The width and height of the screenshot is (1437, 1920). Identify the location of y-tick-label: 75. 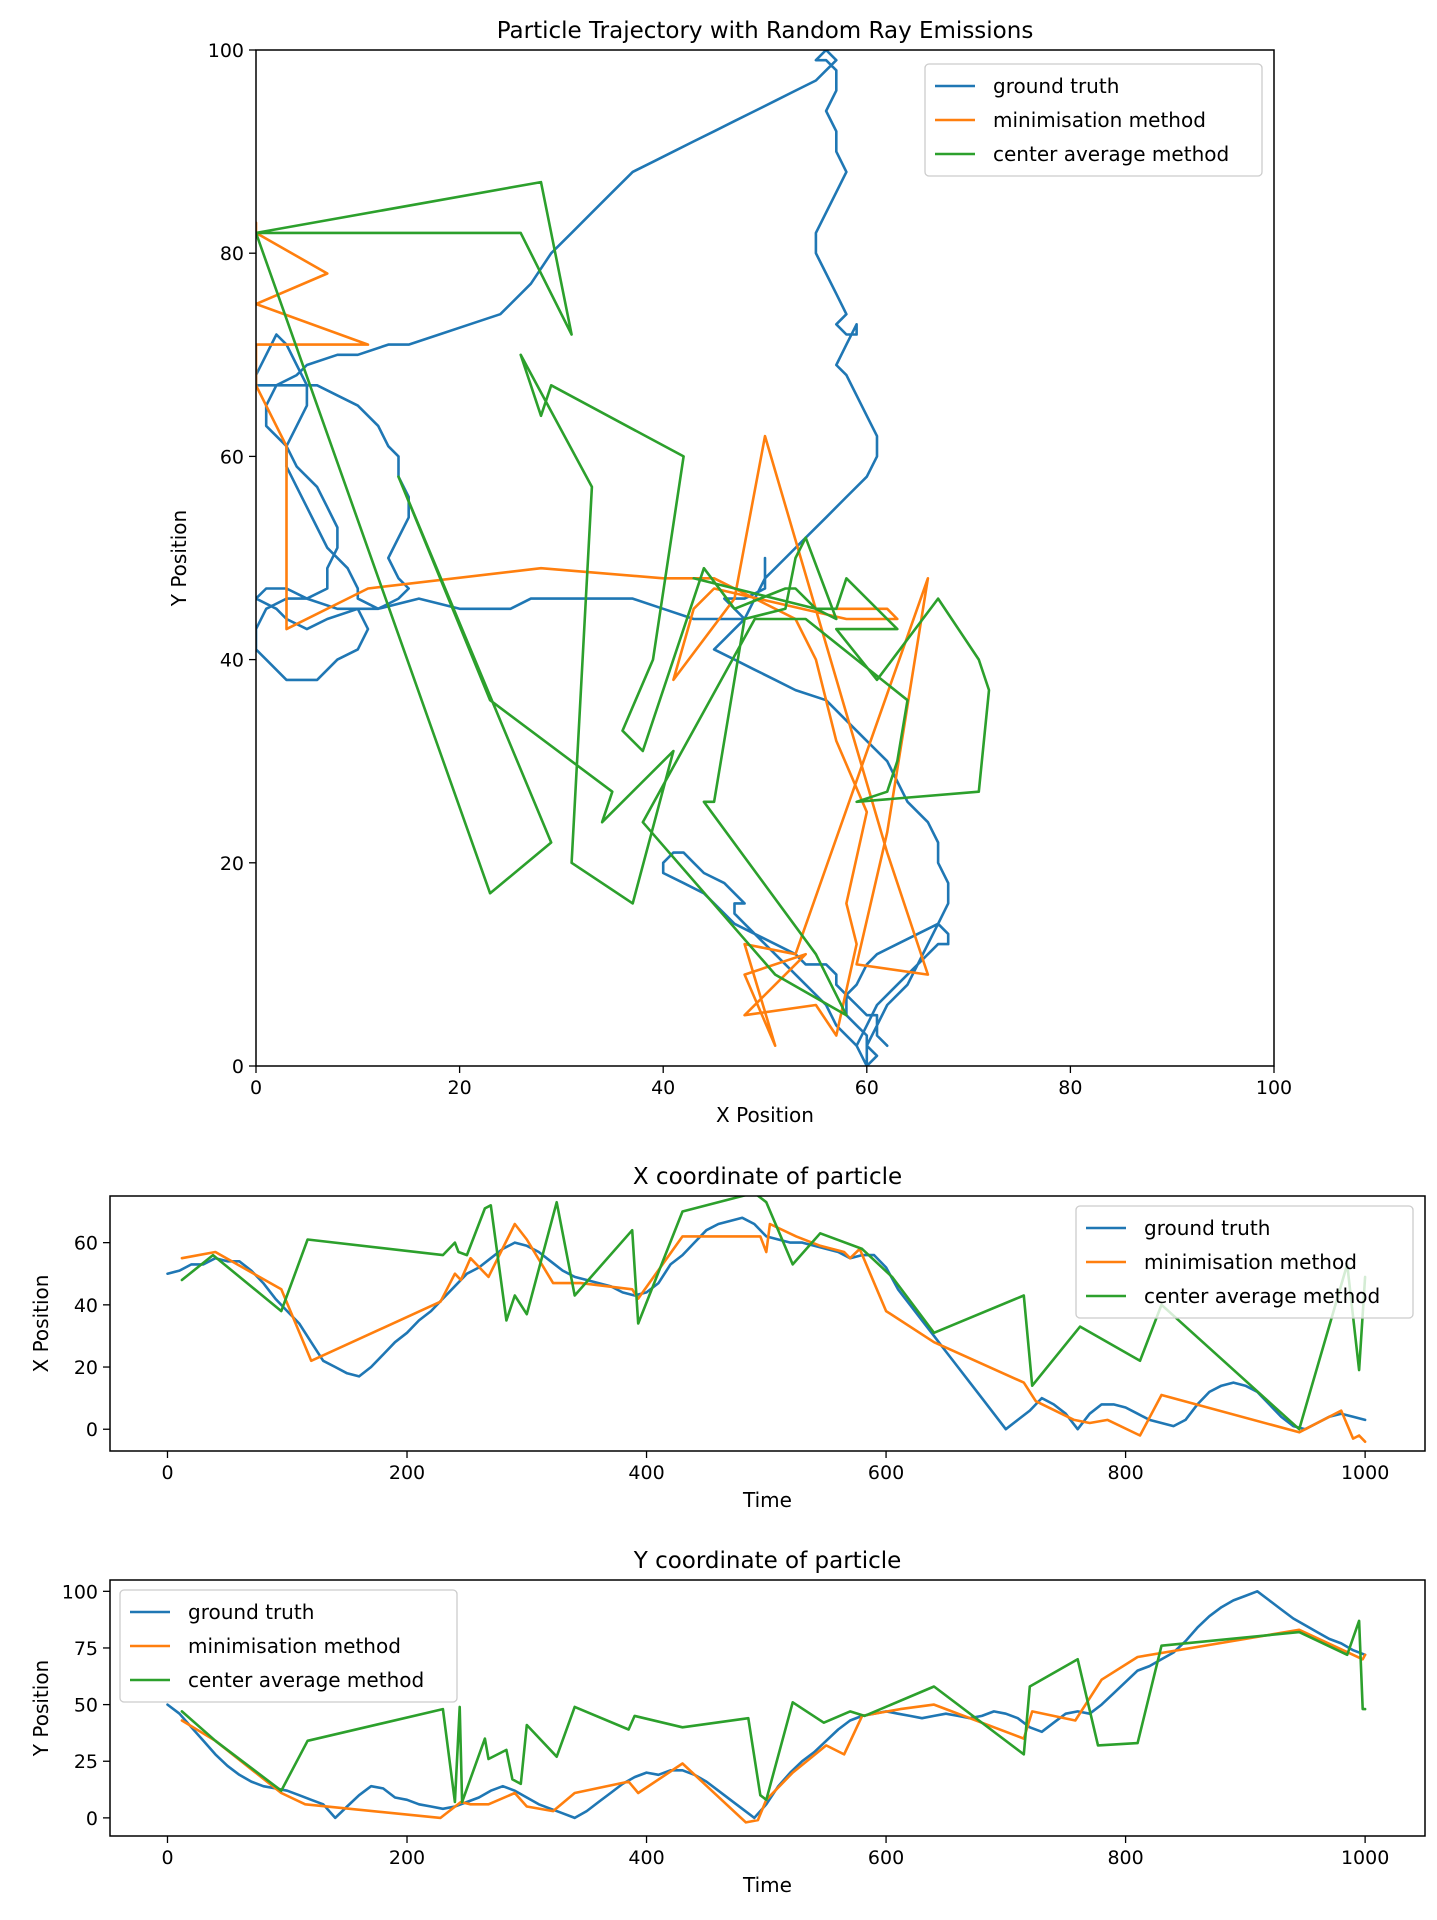
(86, 1649).